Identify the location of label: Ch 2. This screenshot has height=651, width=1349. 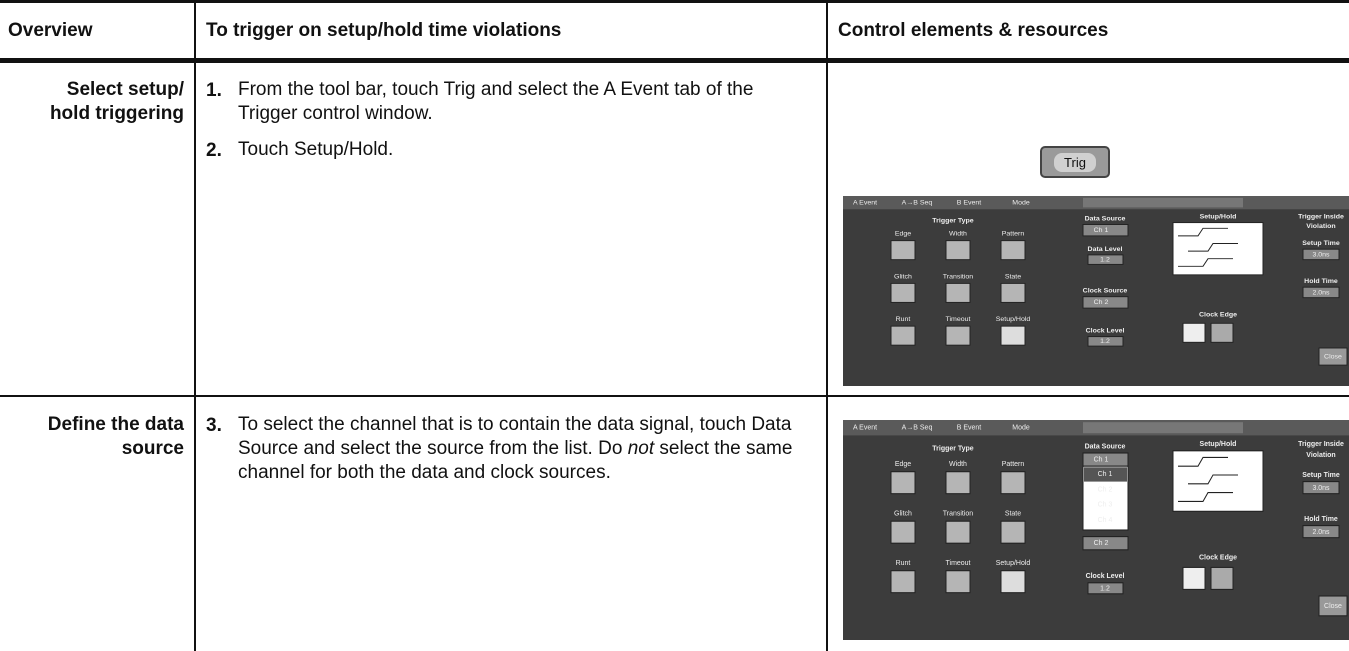
(1101, 542).